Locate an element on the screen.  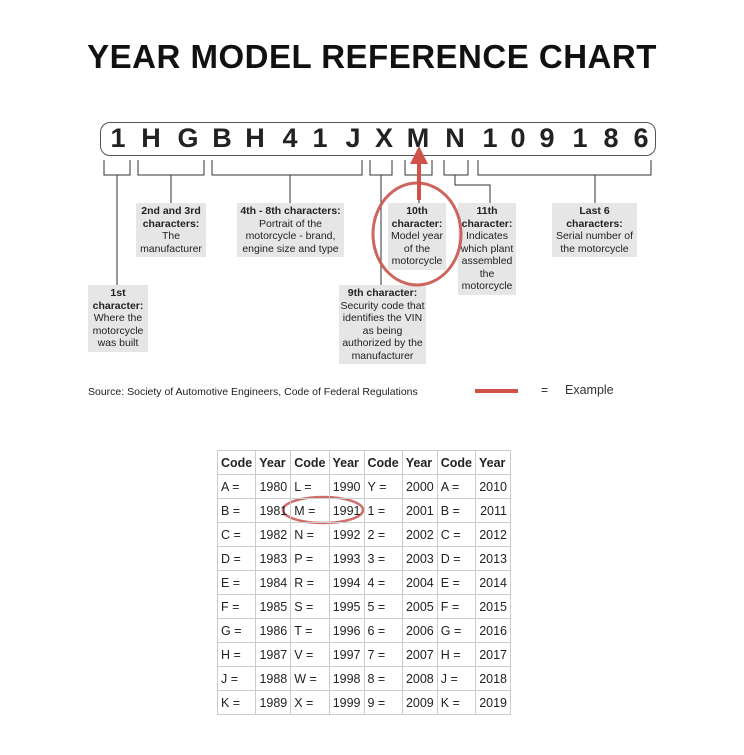
year-cell: 2010 is located at coordinates (493, 486).